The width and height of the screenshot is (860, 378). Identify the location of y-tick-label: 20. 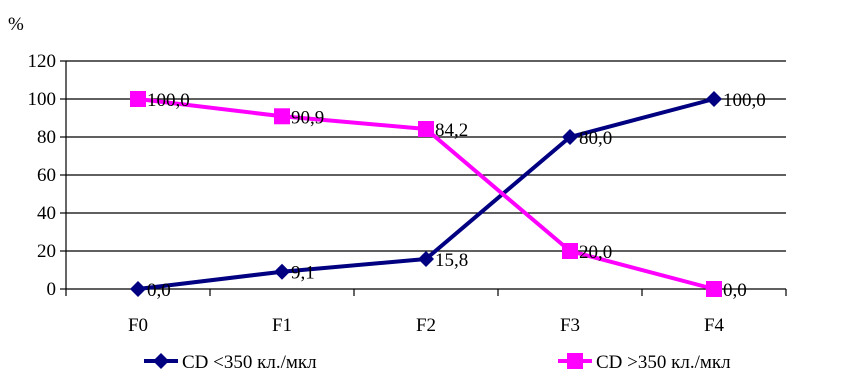
(46, 251).